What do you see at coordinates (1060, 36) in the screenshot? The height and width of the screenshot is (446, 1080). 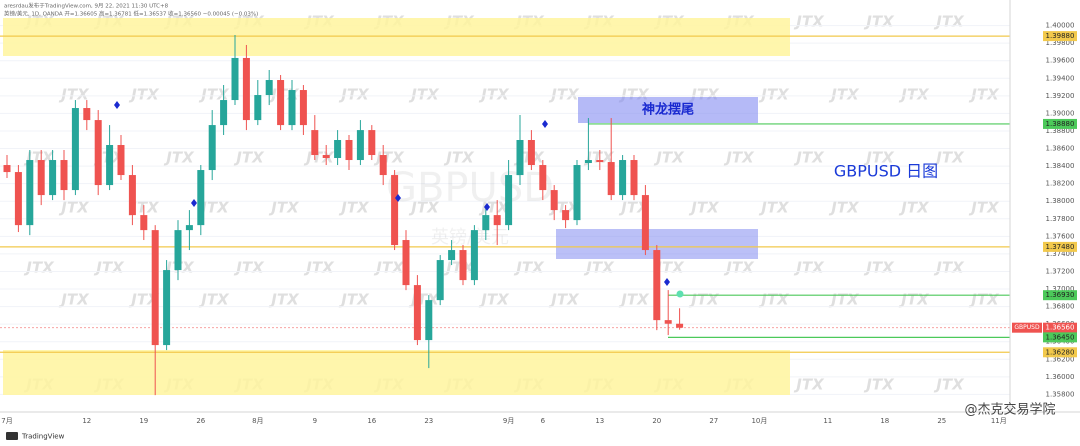 I see `price-tag-label: 1.39880` at bounding box center [1060, 36].